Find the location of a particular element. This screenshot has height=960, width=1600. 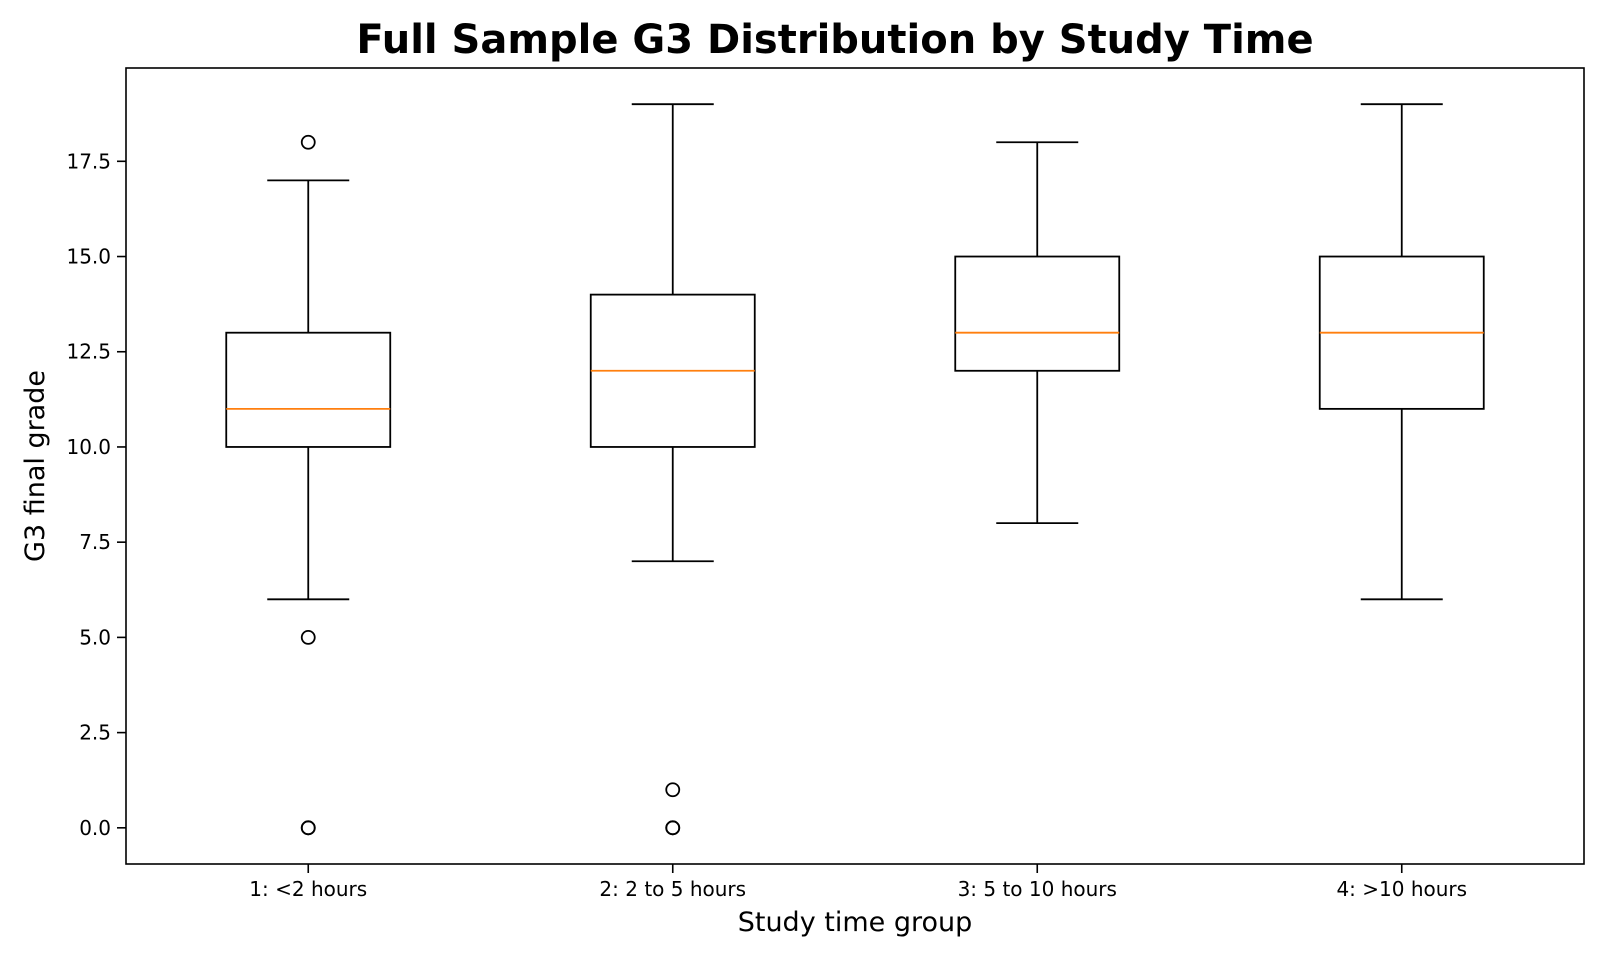

y-tick-label: 10.0 is located at coordinates (88, 447).